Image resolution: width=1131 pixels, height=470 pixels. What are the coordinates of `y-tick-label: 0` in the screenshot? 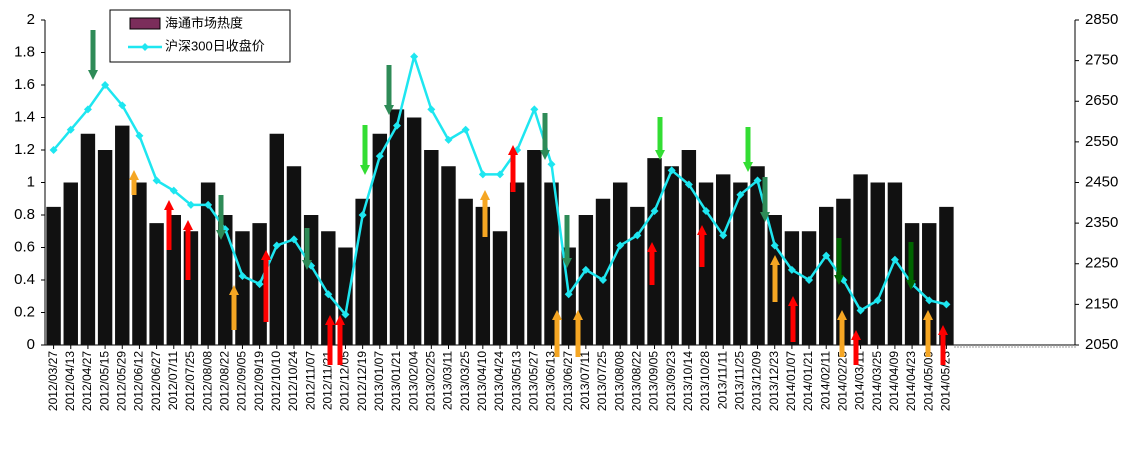 It's located at (31, 344).